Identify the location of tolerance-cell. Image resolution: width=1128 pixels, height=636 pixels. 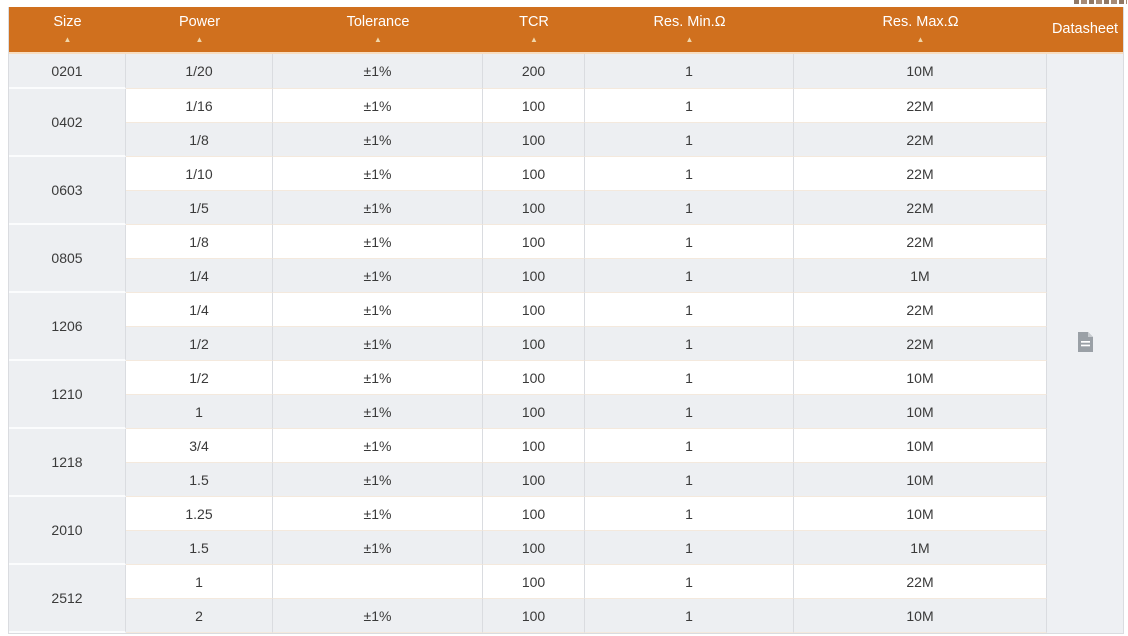
(378, 582).